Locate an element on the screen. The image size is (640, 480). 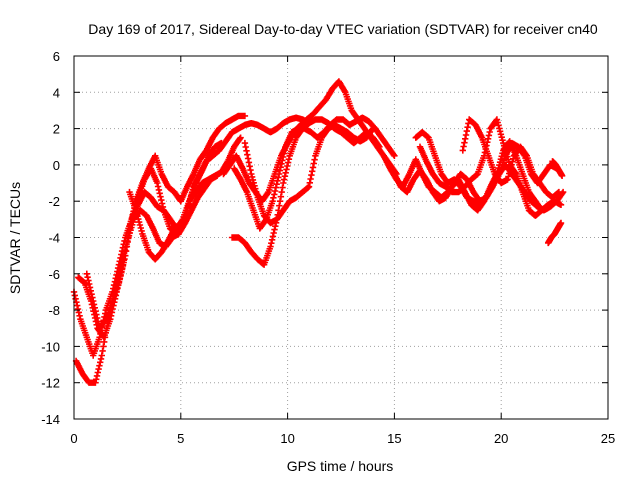
y-tick-label: -14 is located at coordinates (50, 419).